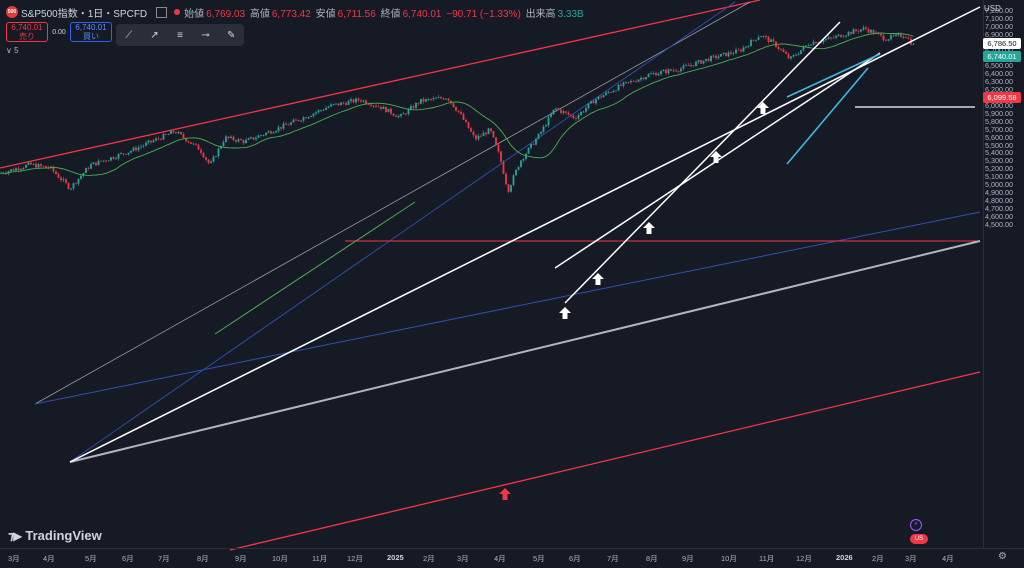 The image size is (1024, 568). I want to click on event-flag-icon: US, so click(919, 539).